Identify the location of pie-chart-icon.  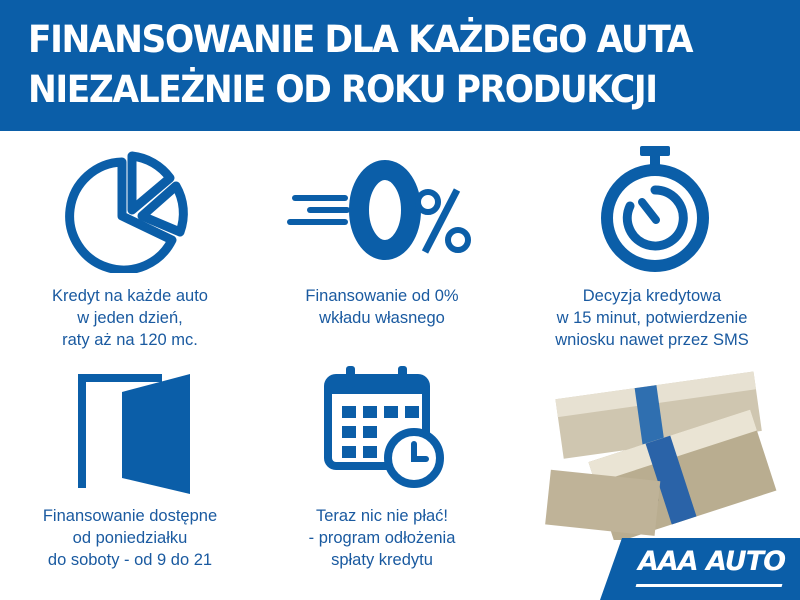
(126, 212).